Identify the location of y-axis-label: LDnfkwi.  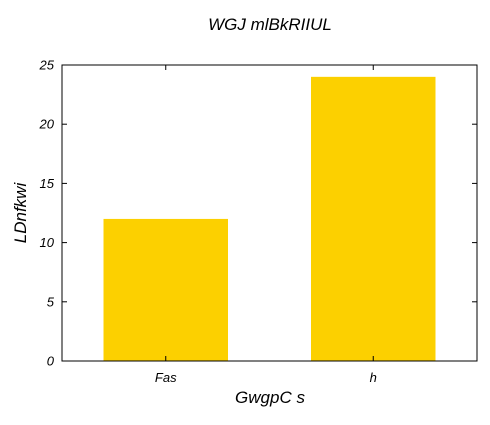
(20, 213).